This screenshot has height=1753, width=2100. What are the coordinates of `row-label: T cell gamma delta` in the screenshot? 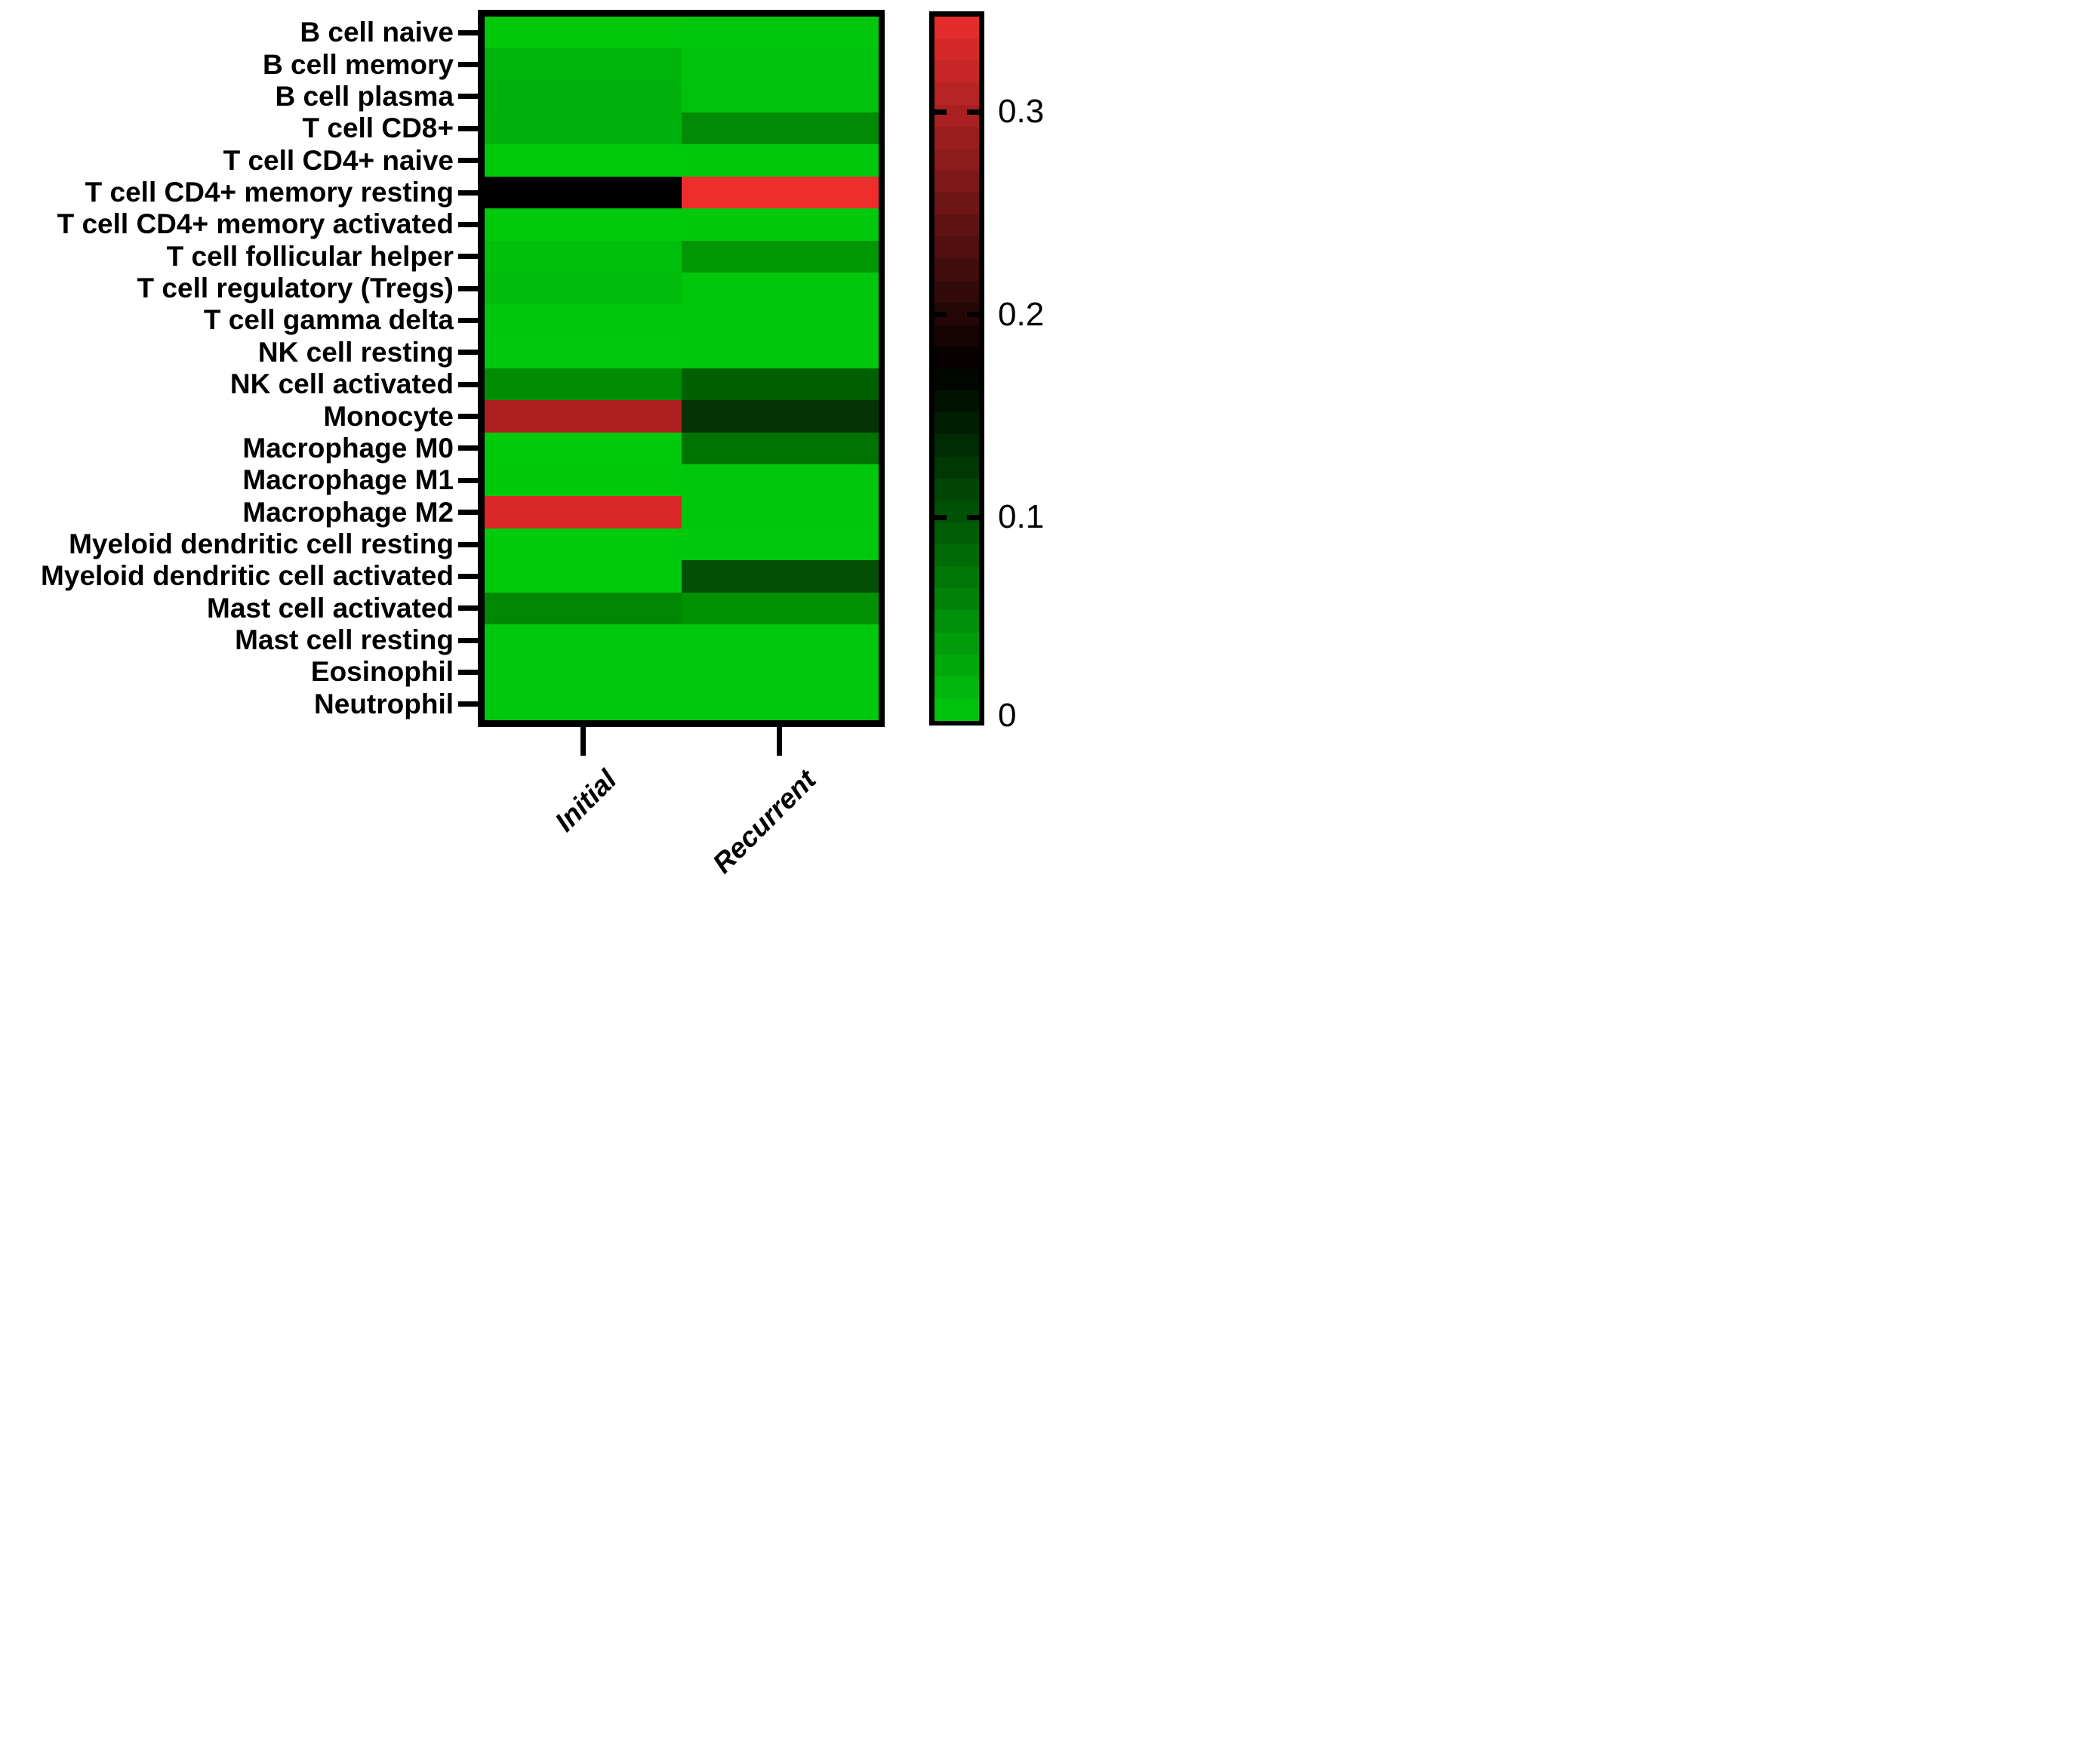 It's located at (329, 320).